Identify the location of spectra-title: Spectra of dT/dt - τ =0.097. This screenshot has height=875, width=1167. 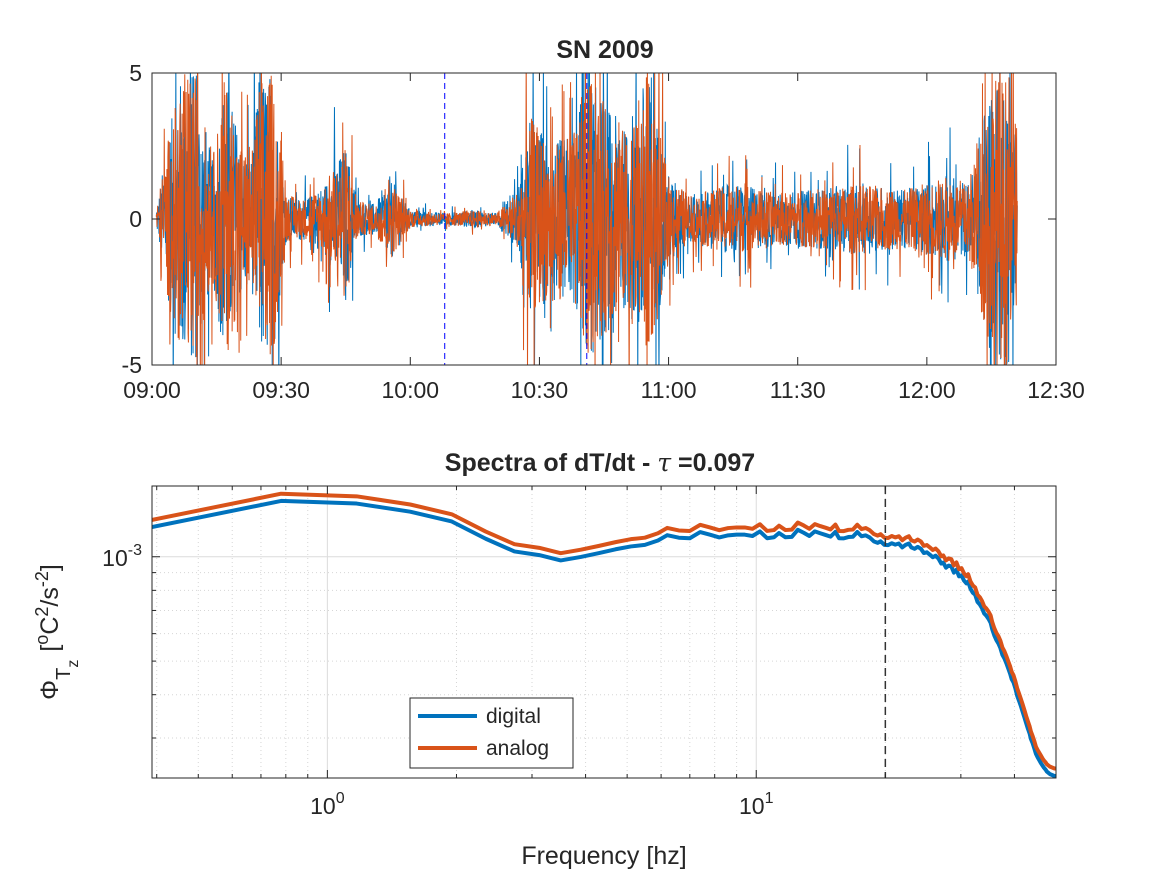
(600, 462).